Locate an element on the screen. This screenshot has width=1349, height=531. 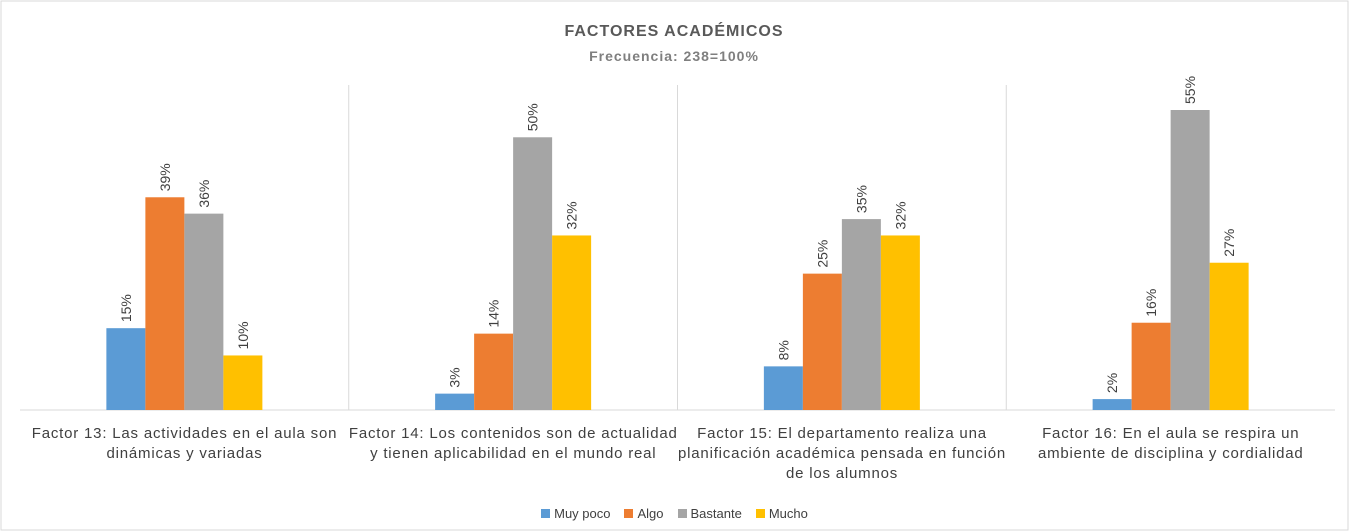
value-label: 15% is located at coordinates (126, 308).